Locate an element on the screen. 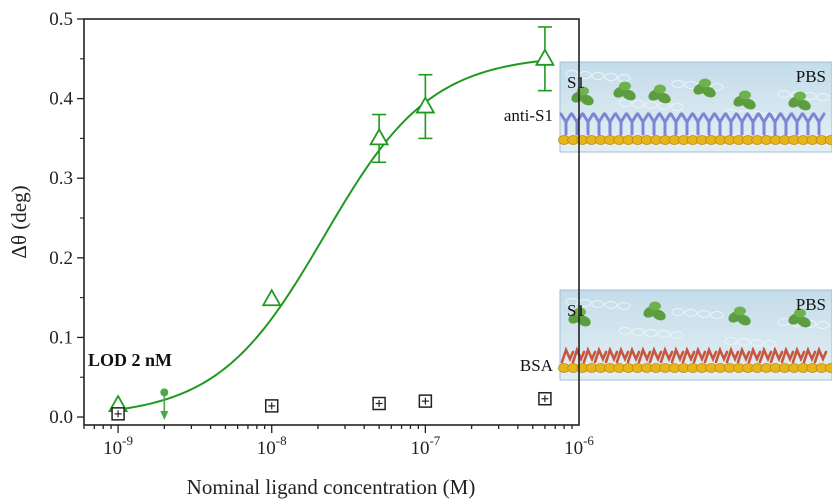 Image resolution: width=832 pixels, height=500 pixels. x-axis-label: Nominal ligand concentration (M) is located at coordinates (331, 487).